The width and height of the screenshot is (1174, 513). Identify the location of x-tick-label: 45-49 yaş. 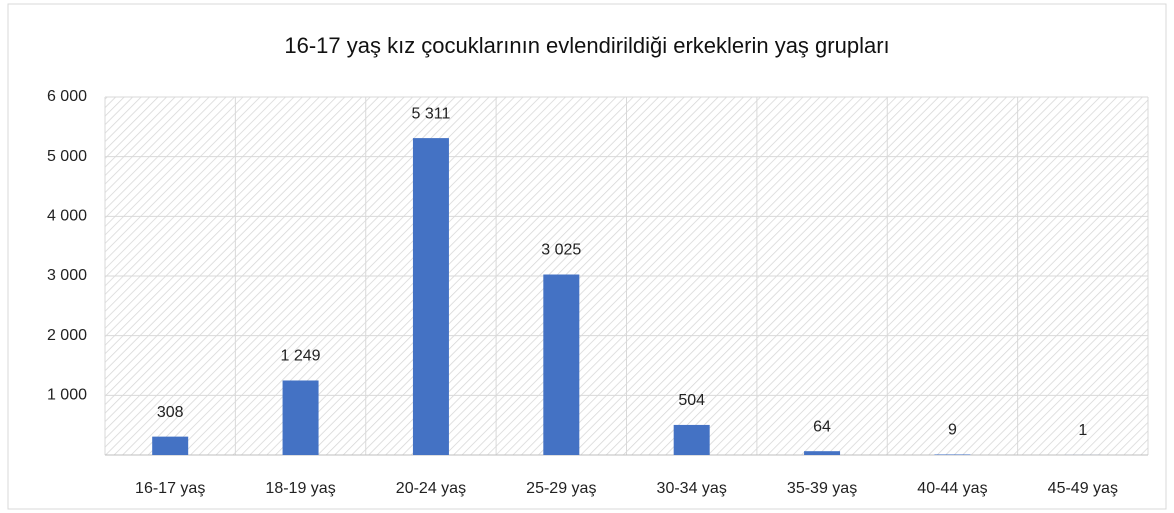
(1083, 488).